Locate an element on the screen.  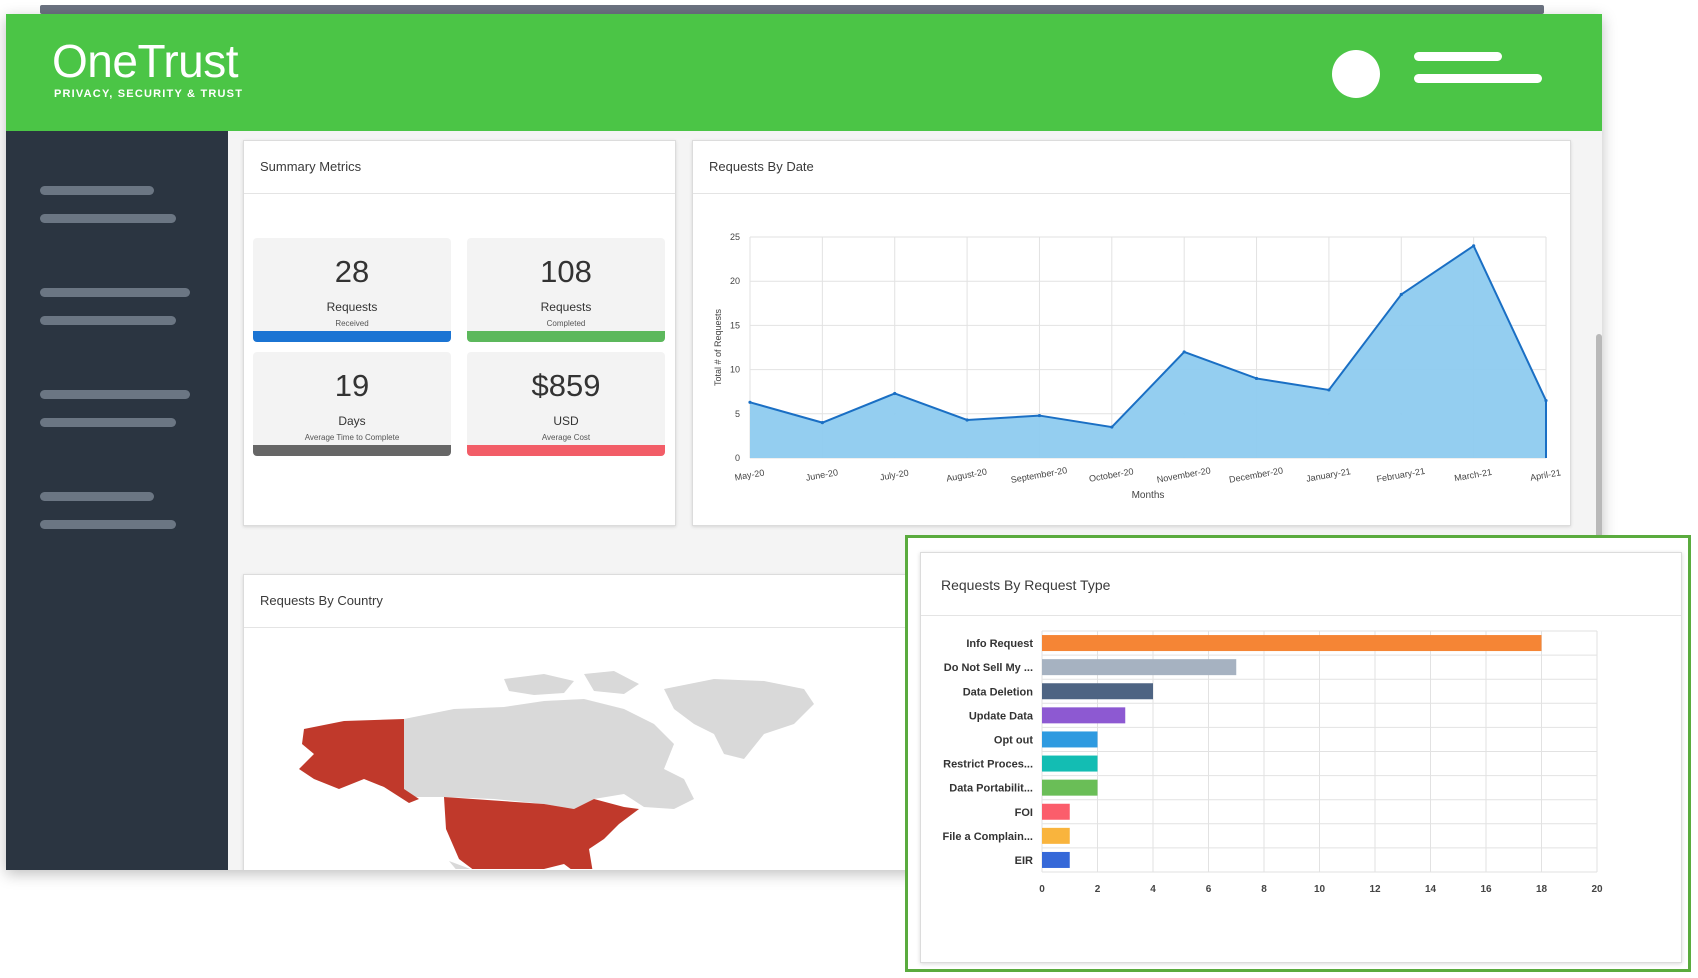
category-label: Info Request is located at coordinates (999, 644).